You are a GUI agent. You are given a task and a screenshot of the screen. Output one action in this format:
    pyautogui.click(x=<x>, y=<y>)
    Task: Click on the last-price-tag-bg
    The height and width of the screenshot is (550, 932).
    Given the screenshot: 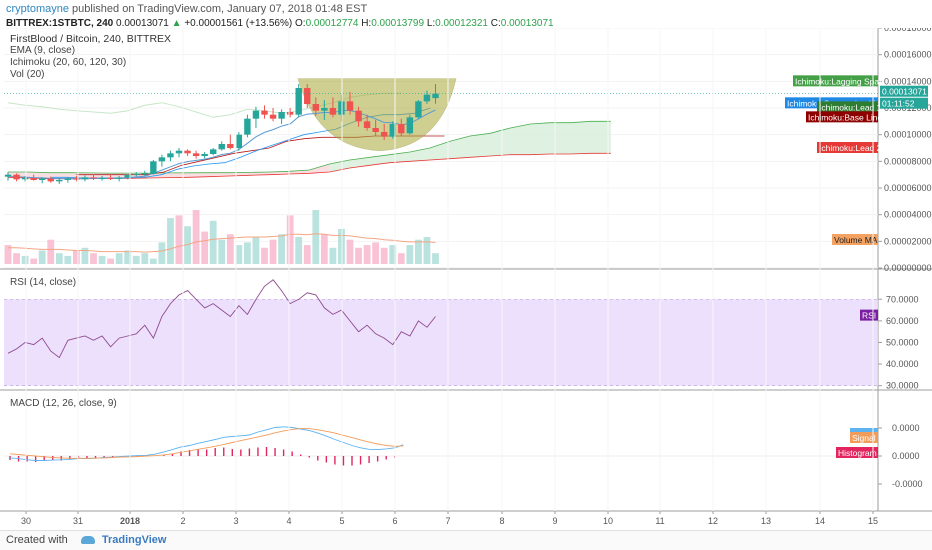 What is the action you would take?
    pyautogui.click(x=904, y=91)
    